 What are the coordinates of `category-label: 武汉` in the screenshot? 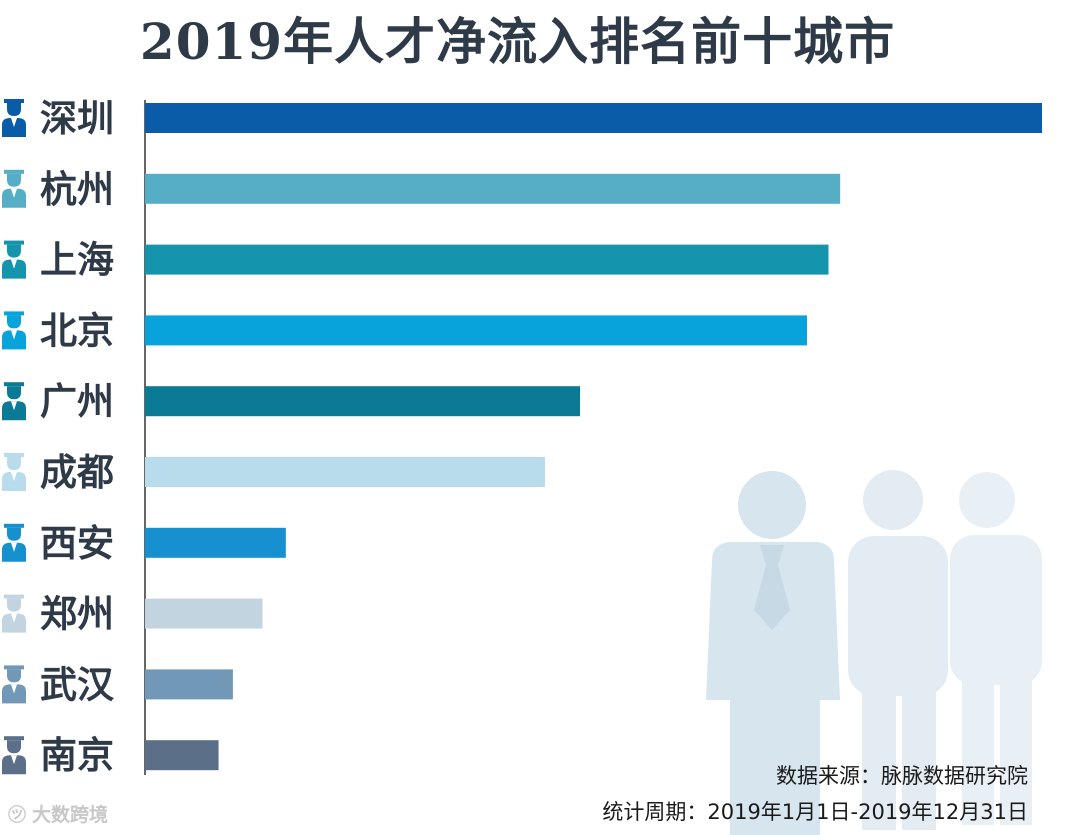 It's located at (77, 684).